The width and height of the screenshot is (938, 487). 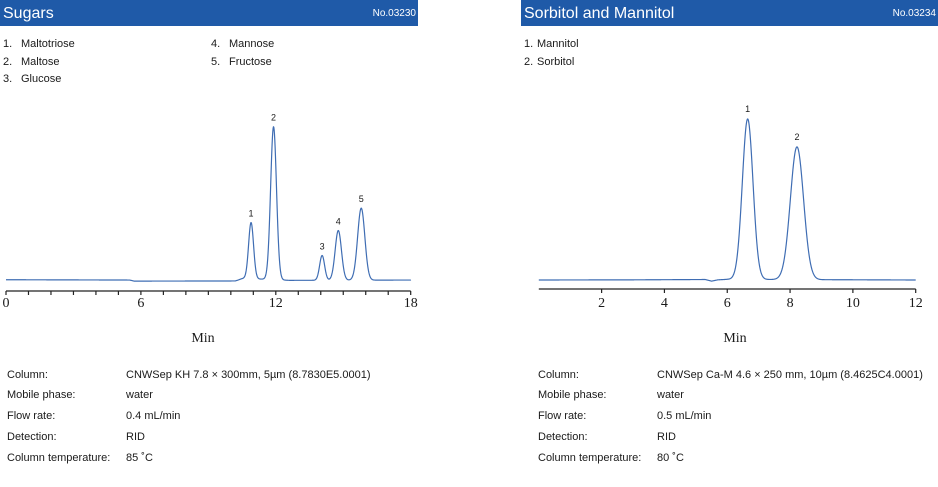 I want to click on compound-item: 1. Mannitol, so click(x=551, y=45).